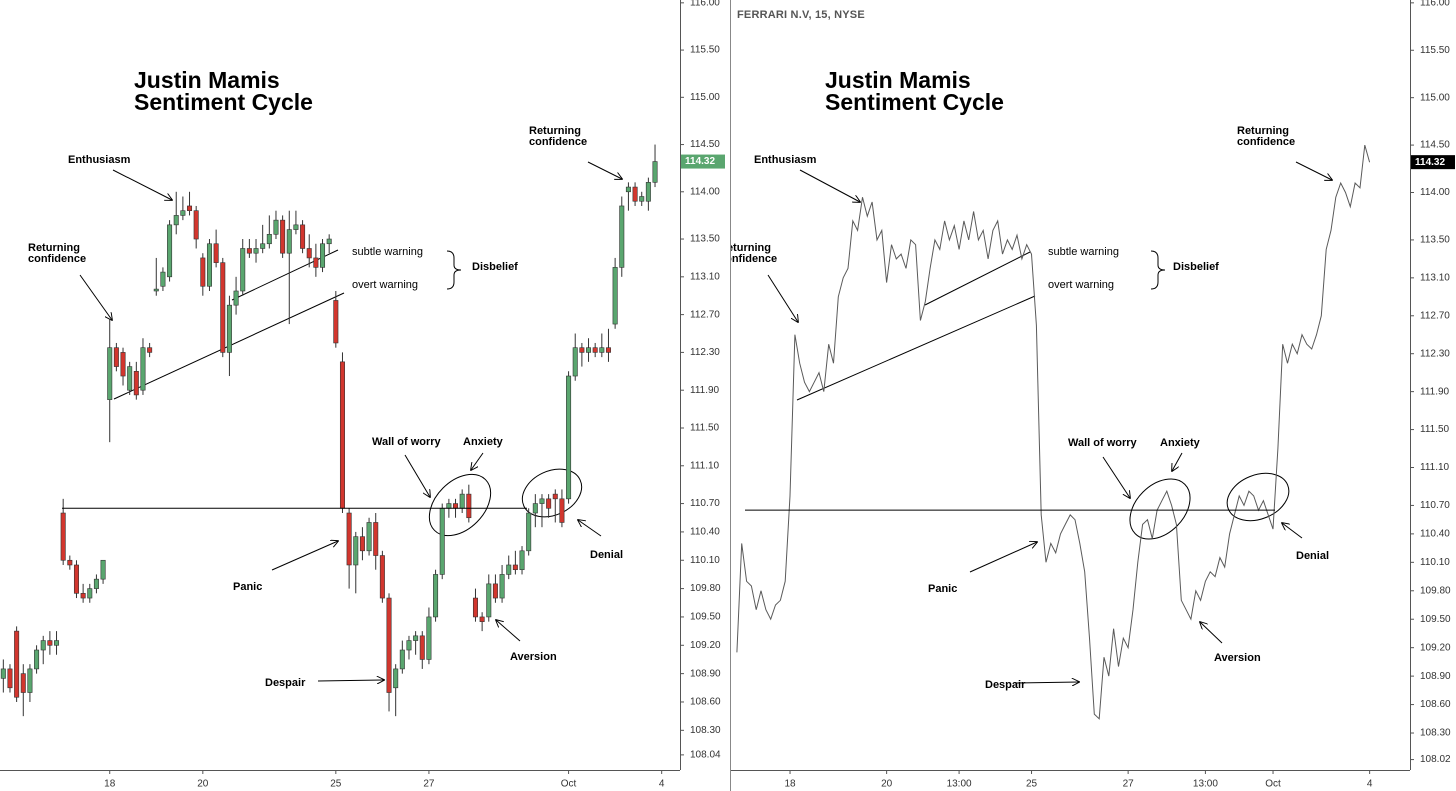  What do you see at coordinates (1102, 443) in the screenshot?
I see `annotation: Wall of worry` at bounding box center [1102, 443].